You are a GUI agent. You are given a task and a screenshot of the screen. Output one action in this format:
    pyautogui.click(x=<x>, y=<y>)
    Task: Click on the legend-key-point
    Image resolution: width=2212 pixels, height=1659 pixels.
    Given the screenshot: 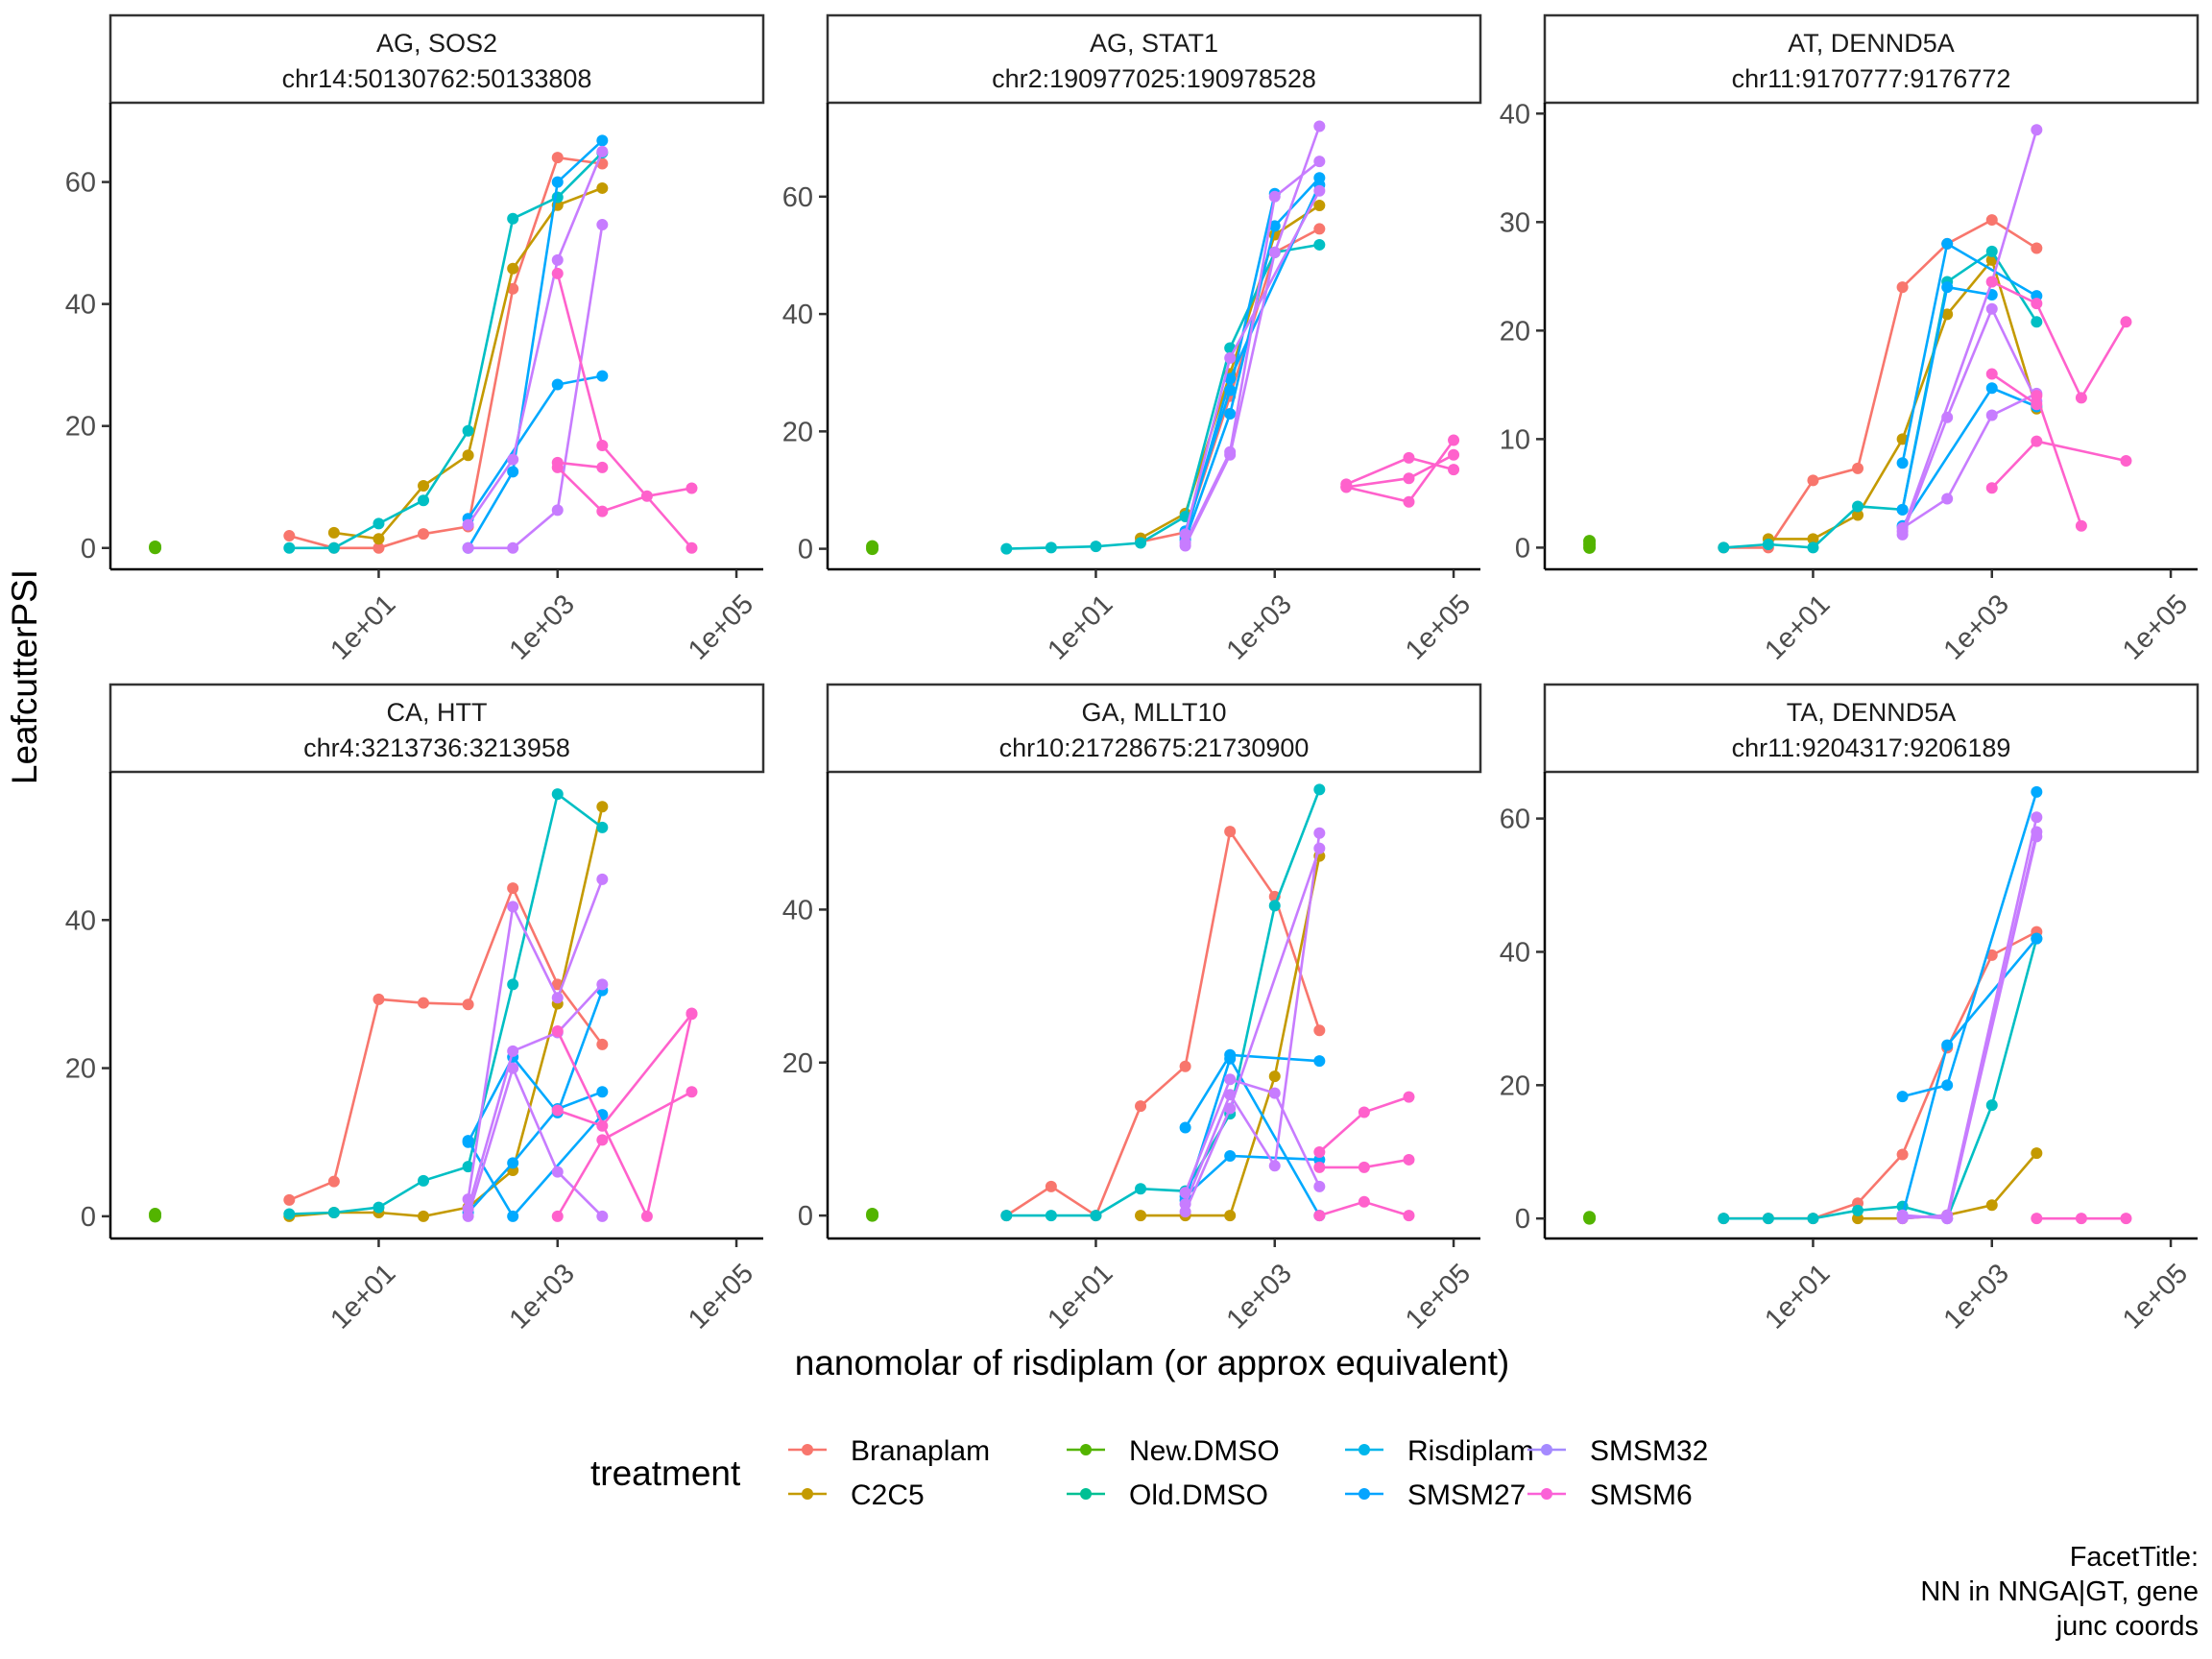 What is the action you would take?
    pyautogui.click(x=807, y=1494)
    